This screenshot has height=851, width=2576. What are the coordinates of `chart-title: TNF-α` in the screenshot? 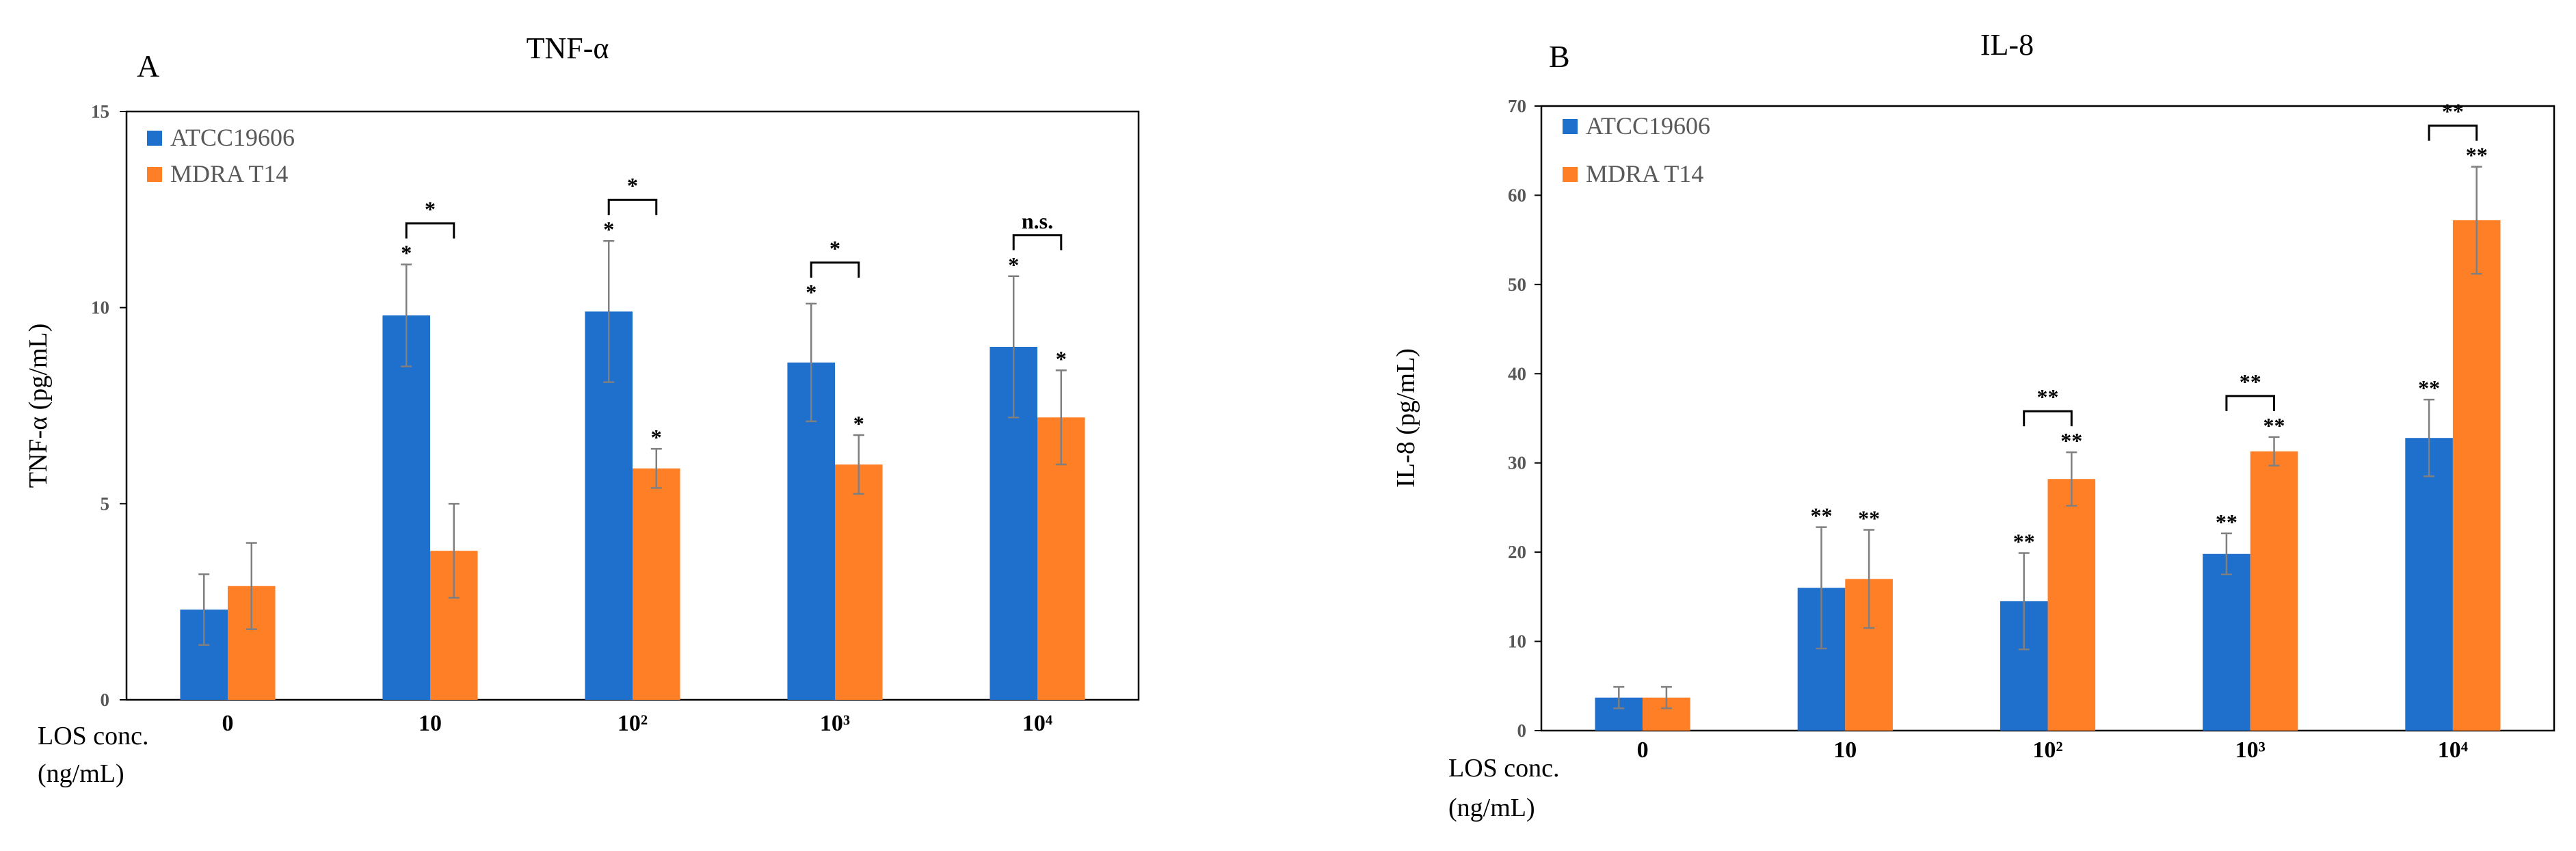 It's located at (568, 48).